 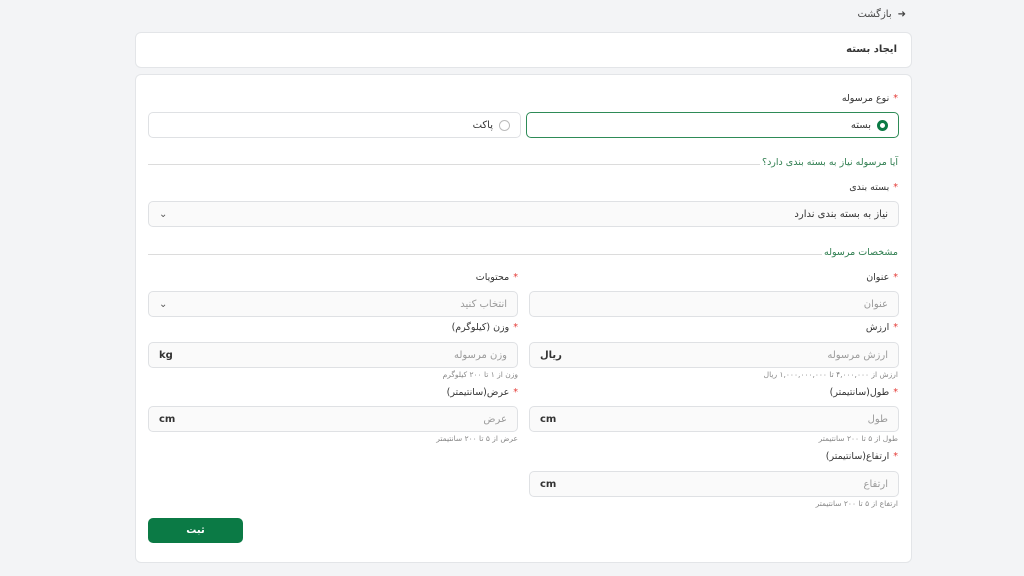 I want to click on height-input: ارتفاع cm, so click(x=714, y=484).